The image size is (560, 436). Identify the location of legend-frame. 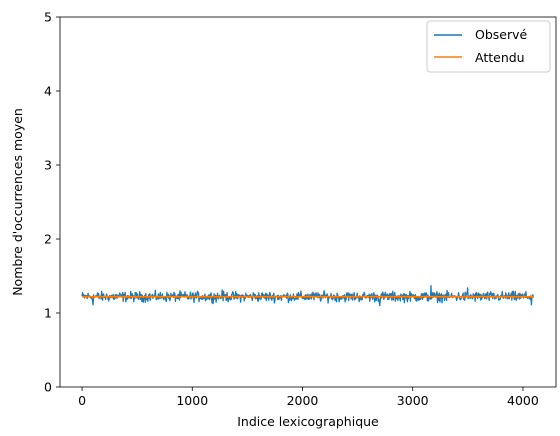
(488, 46).